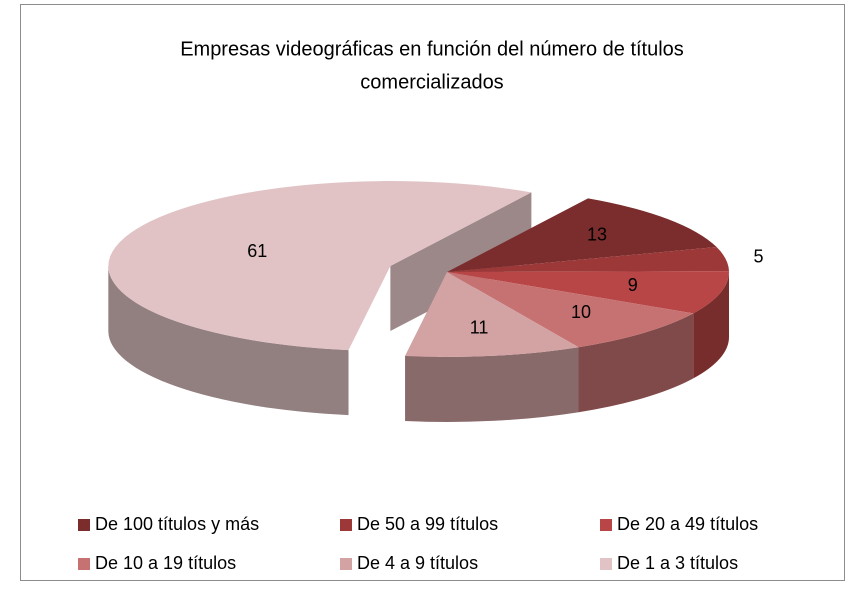 This screenshot has height=590, width=859. What do you see at coordinates (597, 235) in the screenshot?
I see `data-label: 13` at bounding box center [597, 235].